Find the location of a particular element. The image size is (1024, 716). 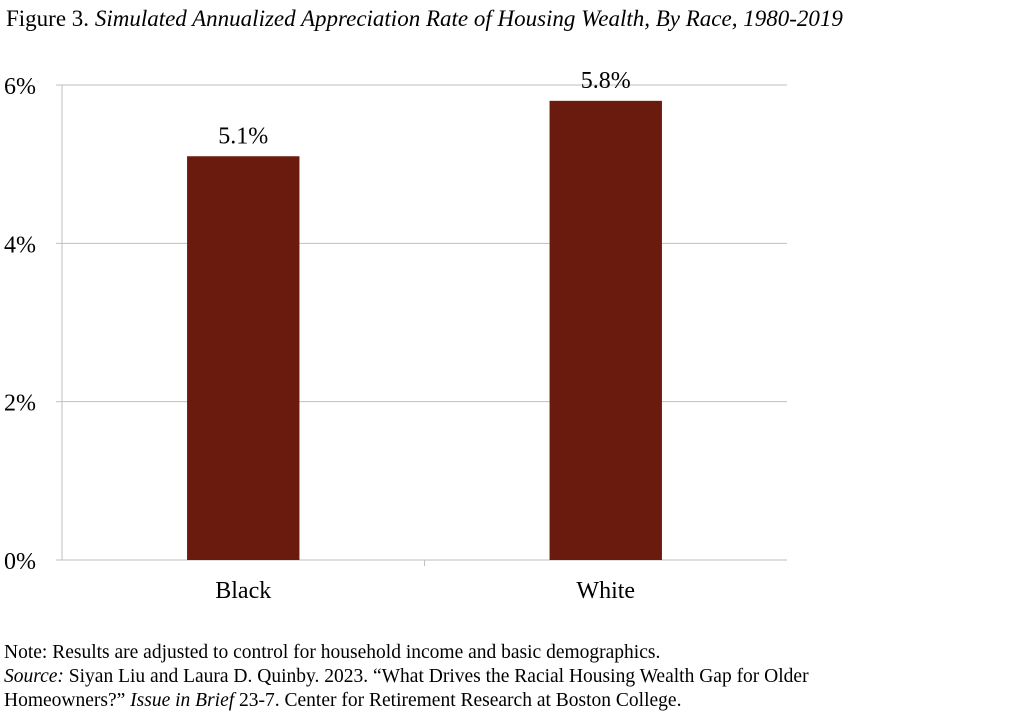

source-series: Issue in Brief is located at coordinates (182, 700).